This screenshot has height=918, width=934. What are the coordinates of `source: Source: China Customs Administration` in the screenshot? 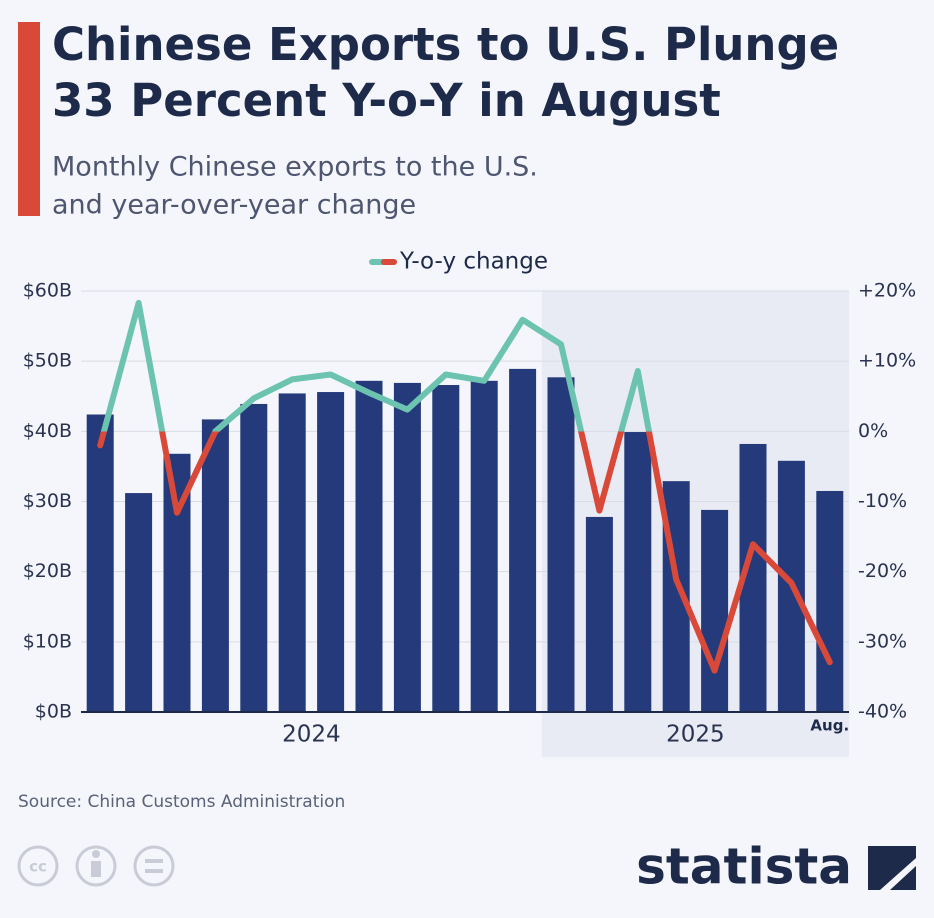 It's located at (181, 802).